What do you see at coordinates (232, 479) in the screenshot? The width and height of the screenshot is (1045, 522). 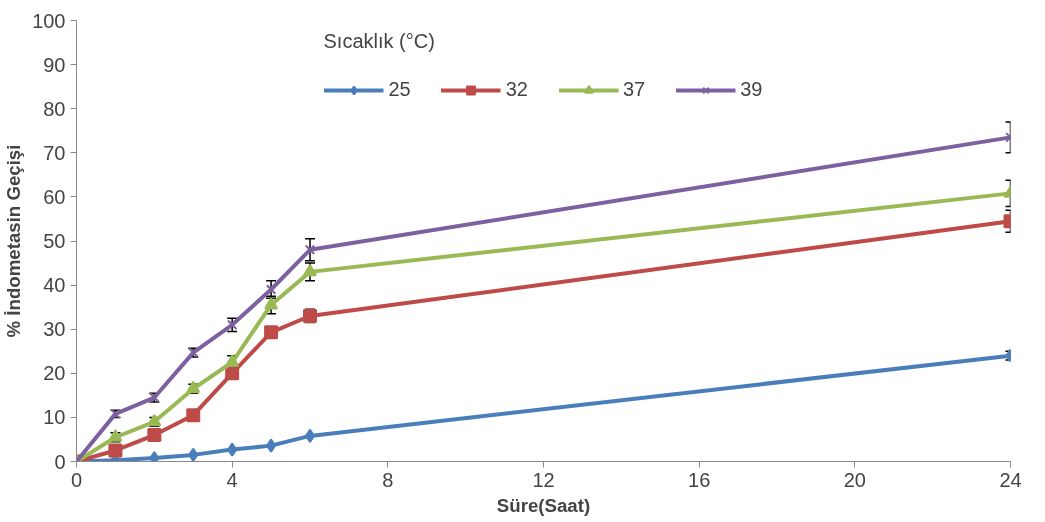 I see `x-tick-label: 4` at bounding box center [232, 479].